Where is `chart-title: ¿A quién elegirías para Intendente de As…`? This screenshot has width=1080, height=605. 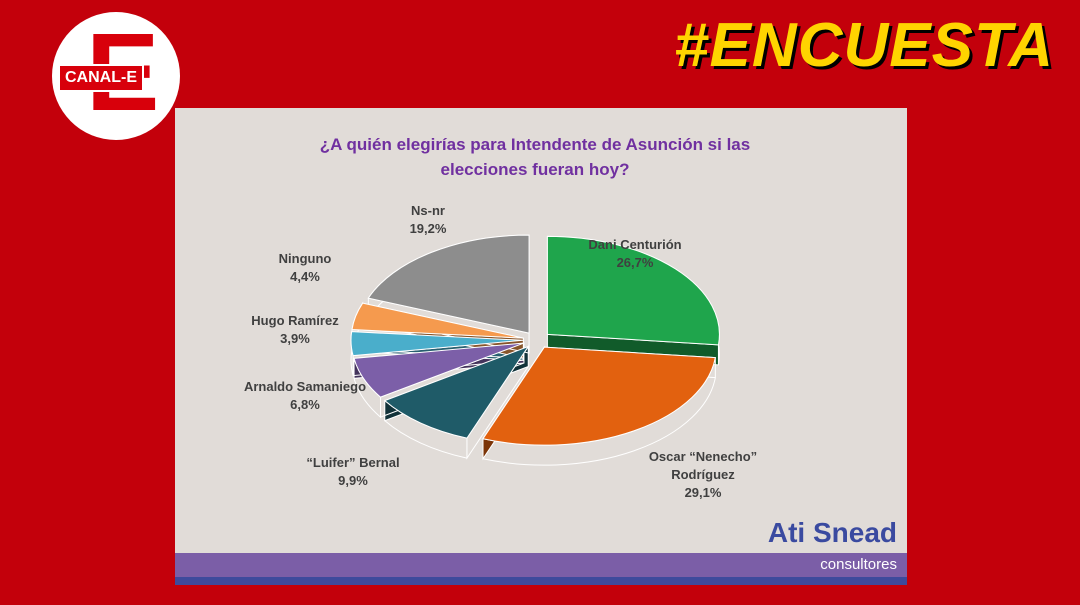 chart-title: ¿A quién elegirías para Intendente de As… is located at coordinates (535, 157).